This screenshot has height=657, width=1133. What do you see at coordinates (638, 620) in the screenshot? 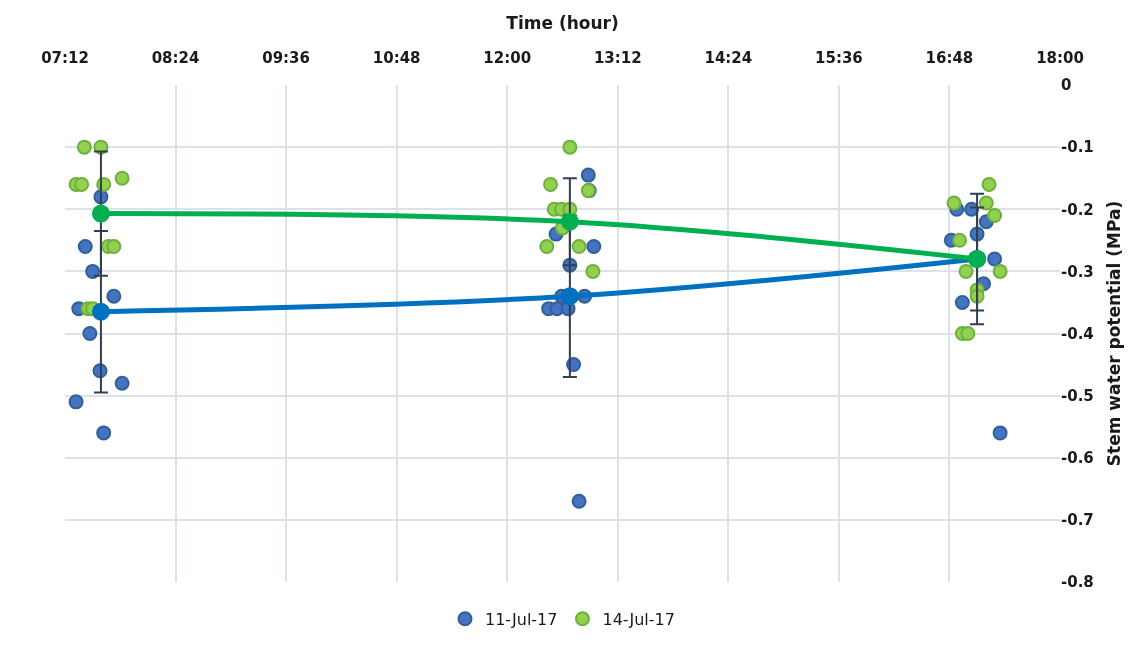
I see `legend-label: 14-Jul-17` at bounding box center [638, 620].